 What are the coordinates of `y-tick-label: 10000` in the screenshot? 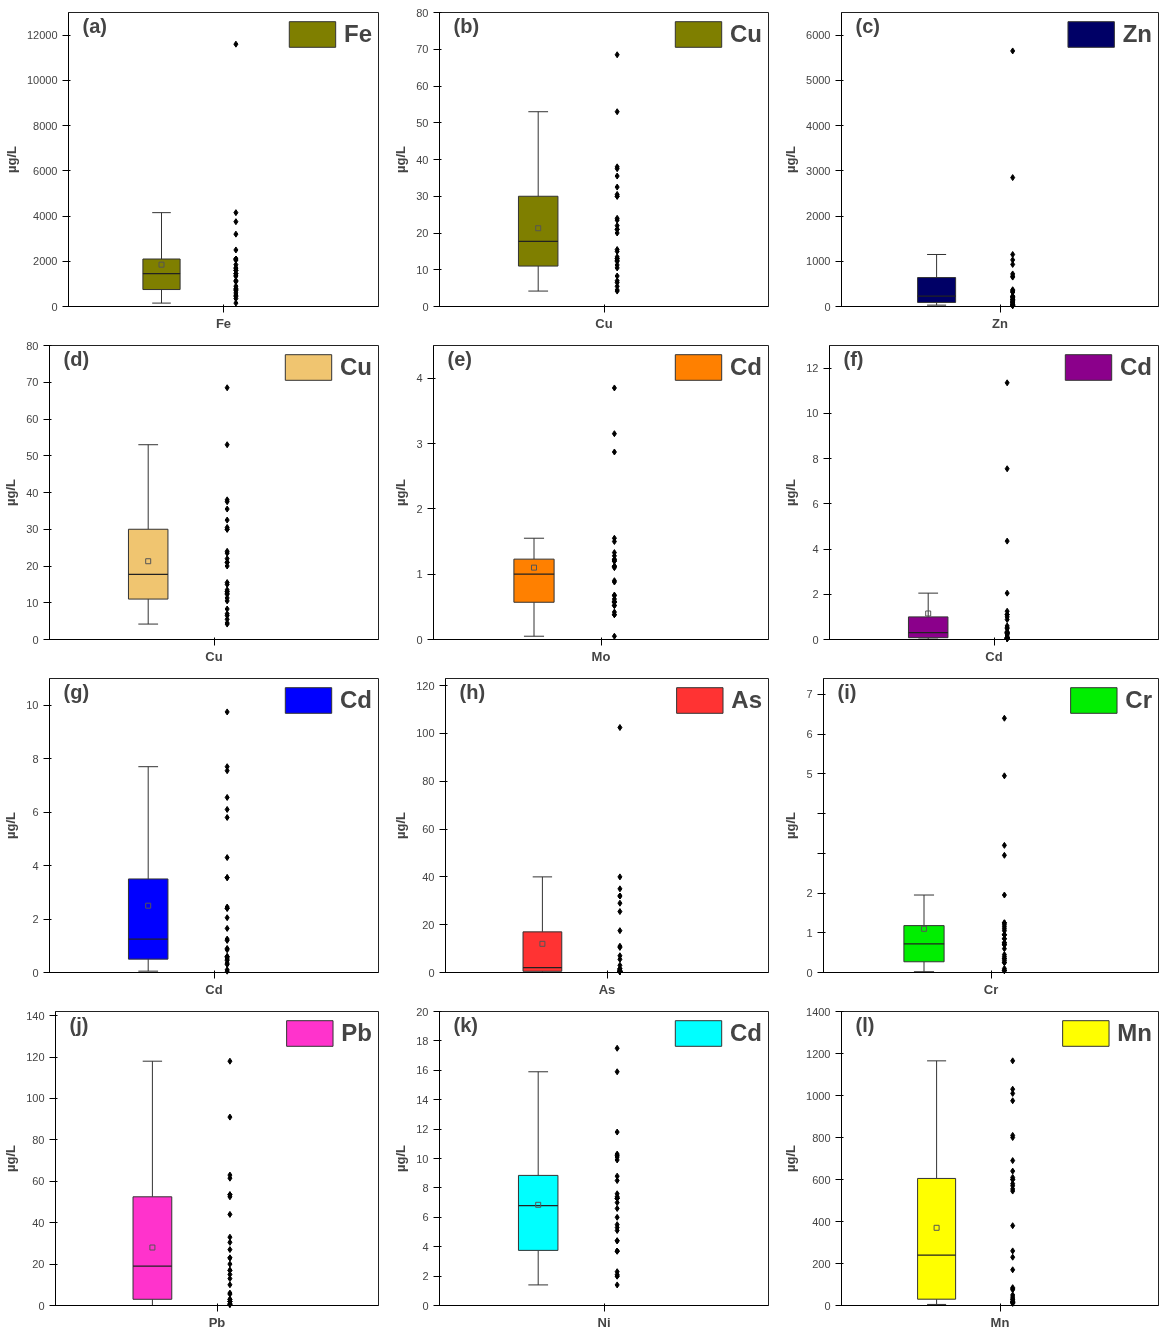 It's located at (42, 80).